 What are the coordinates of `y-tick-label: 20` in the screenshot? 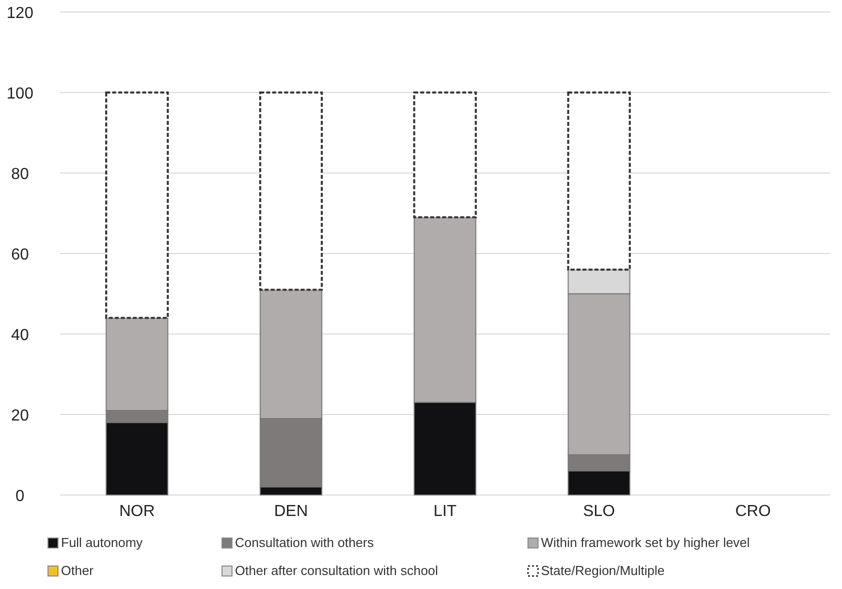 It's located at (20, 416).